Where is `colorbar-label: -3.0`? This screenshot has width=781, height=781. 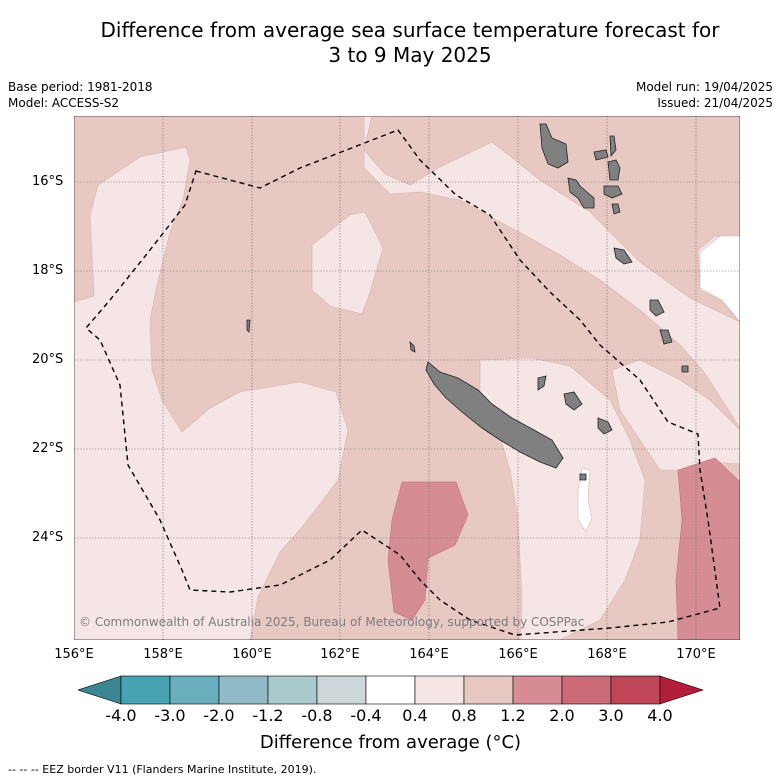
colorbar-label: -3.0 is located at coordinates (170, 715).